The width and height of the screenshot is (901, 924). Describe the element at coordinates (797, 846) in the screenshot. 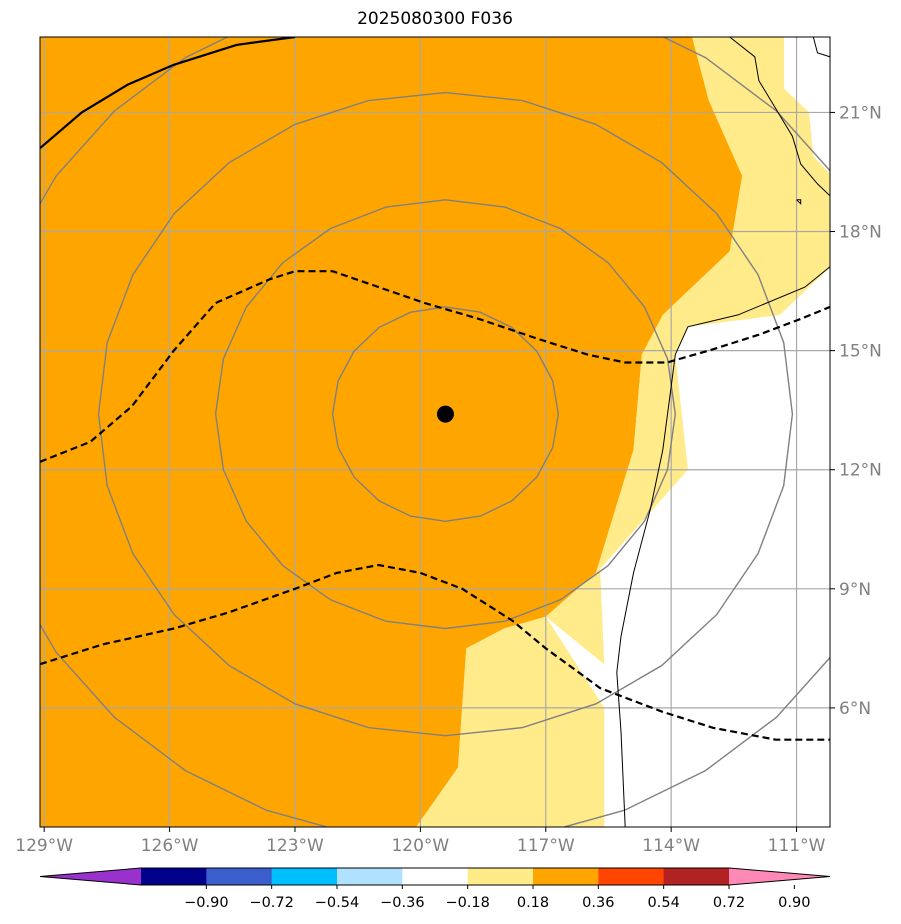

I see `x-tick-label-6: 111°W` at that location.